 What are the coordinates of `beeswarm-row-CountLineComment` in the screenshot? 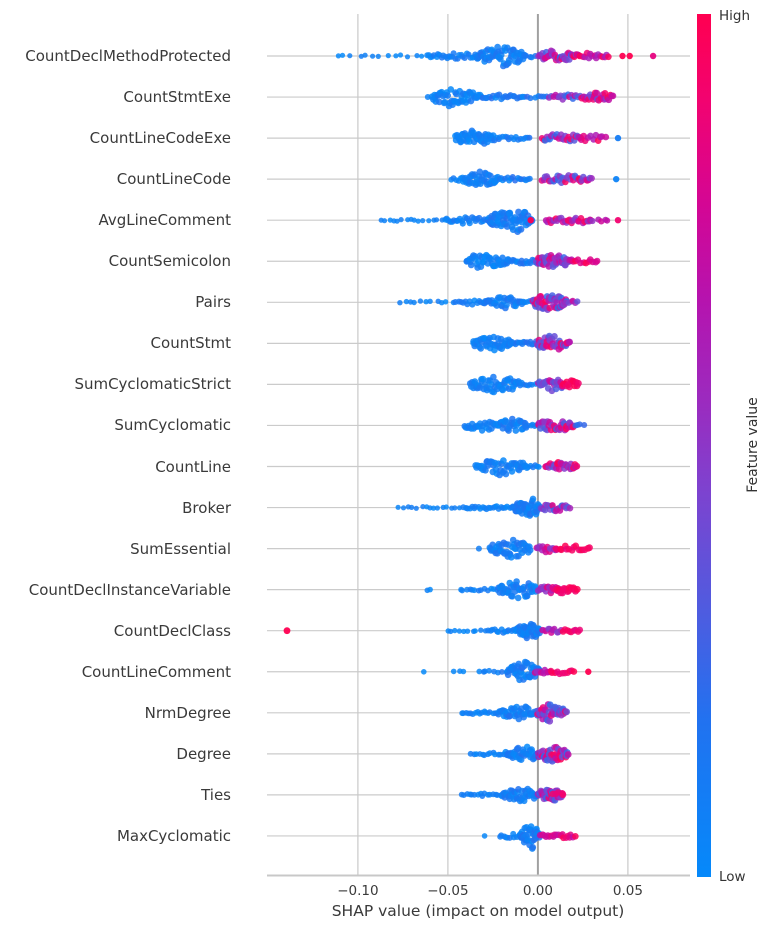 It's located at (506, 671).